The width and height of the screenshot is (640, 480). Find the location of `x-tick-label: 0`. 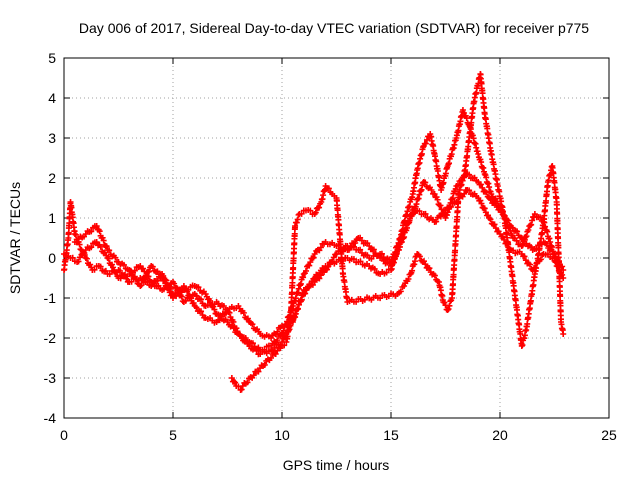

x-tick-label: 0 is located at coordinates (64, 435).